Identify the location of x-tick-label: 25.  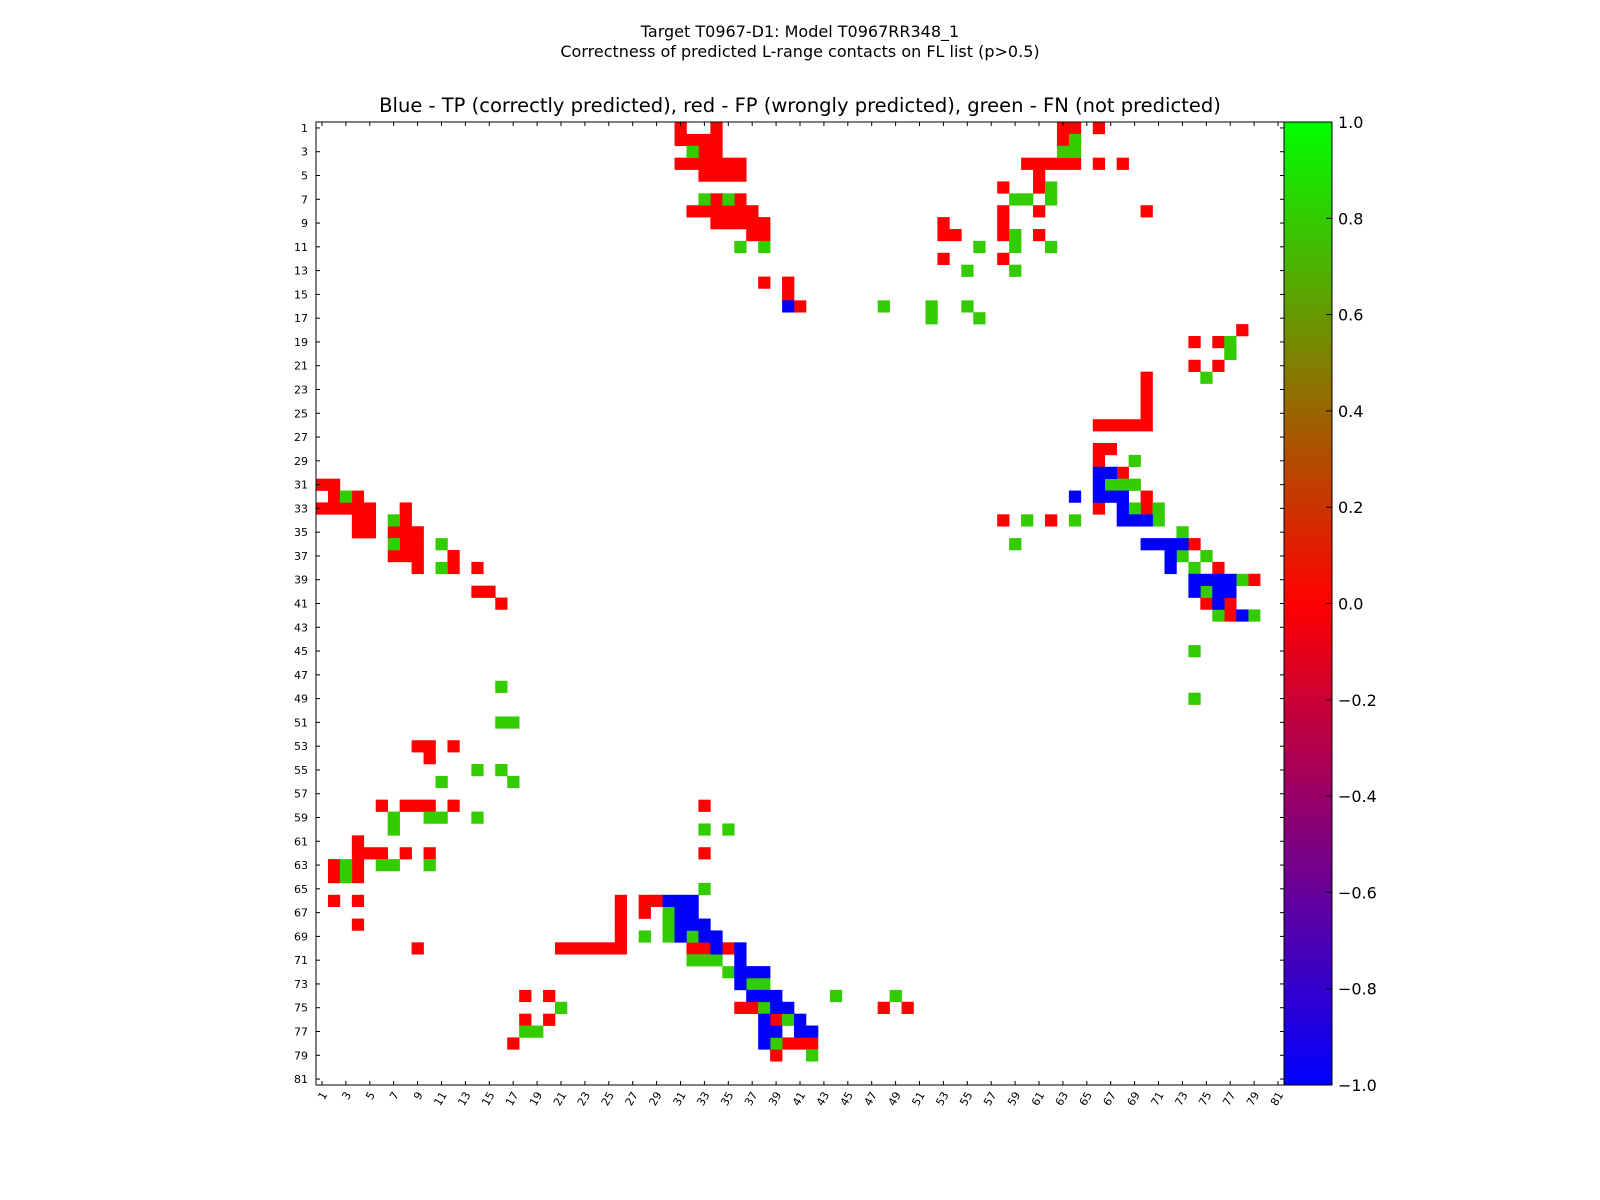
(608, 1099).